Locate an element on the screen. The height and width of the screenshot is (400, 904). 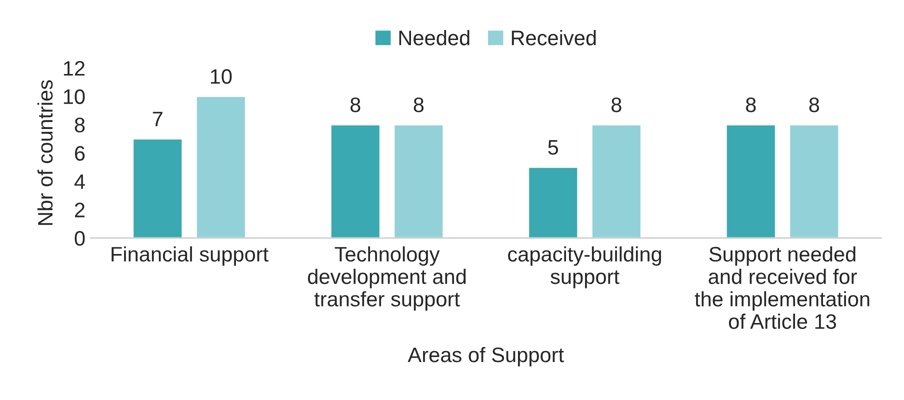
data-label: 5 is located at coordinates (553, 147).